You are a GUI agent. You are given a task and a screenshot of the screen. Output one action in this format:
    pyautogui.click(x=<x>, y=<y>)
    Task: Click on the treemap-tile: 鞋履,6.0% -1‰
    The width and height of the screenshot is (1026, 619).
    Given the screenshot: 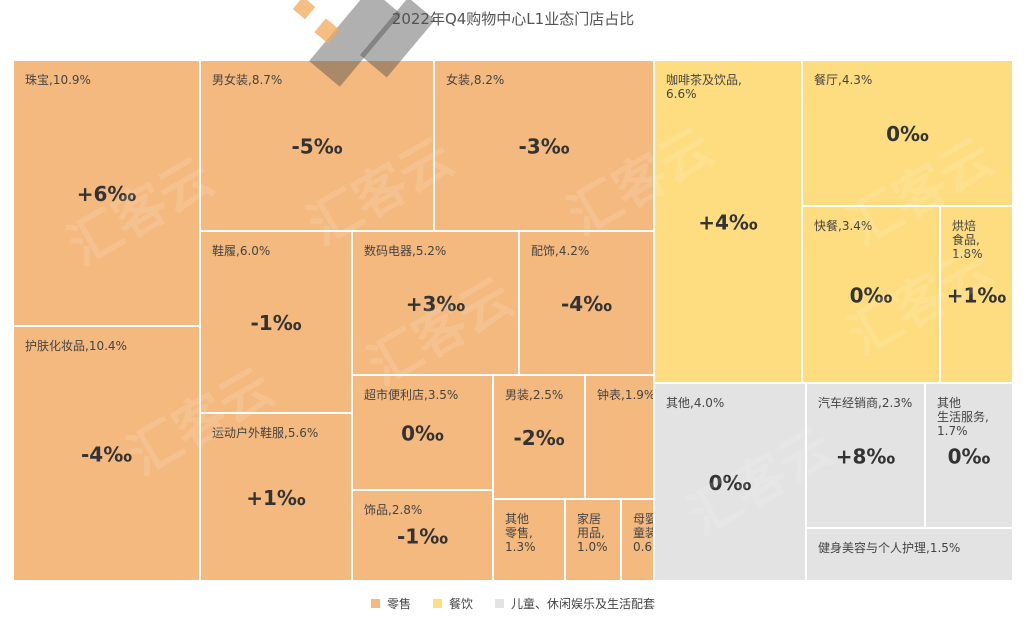 What is the action you would take?
    pyautogui.click(x=276, y=322)
    